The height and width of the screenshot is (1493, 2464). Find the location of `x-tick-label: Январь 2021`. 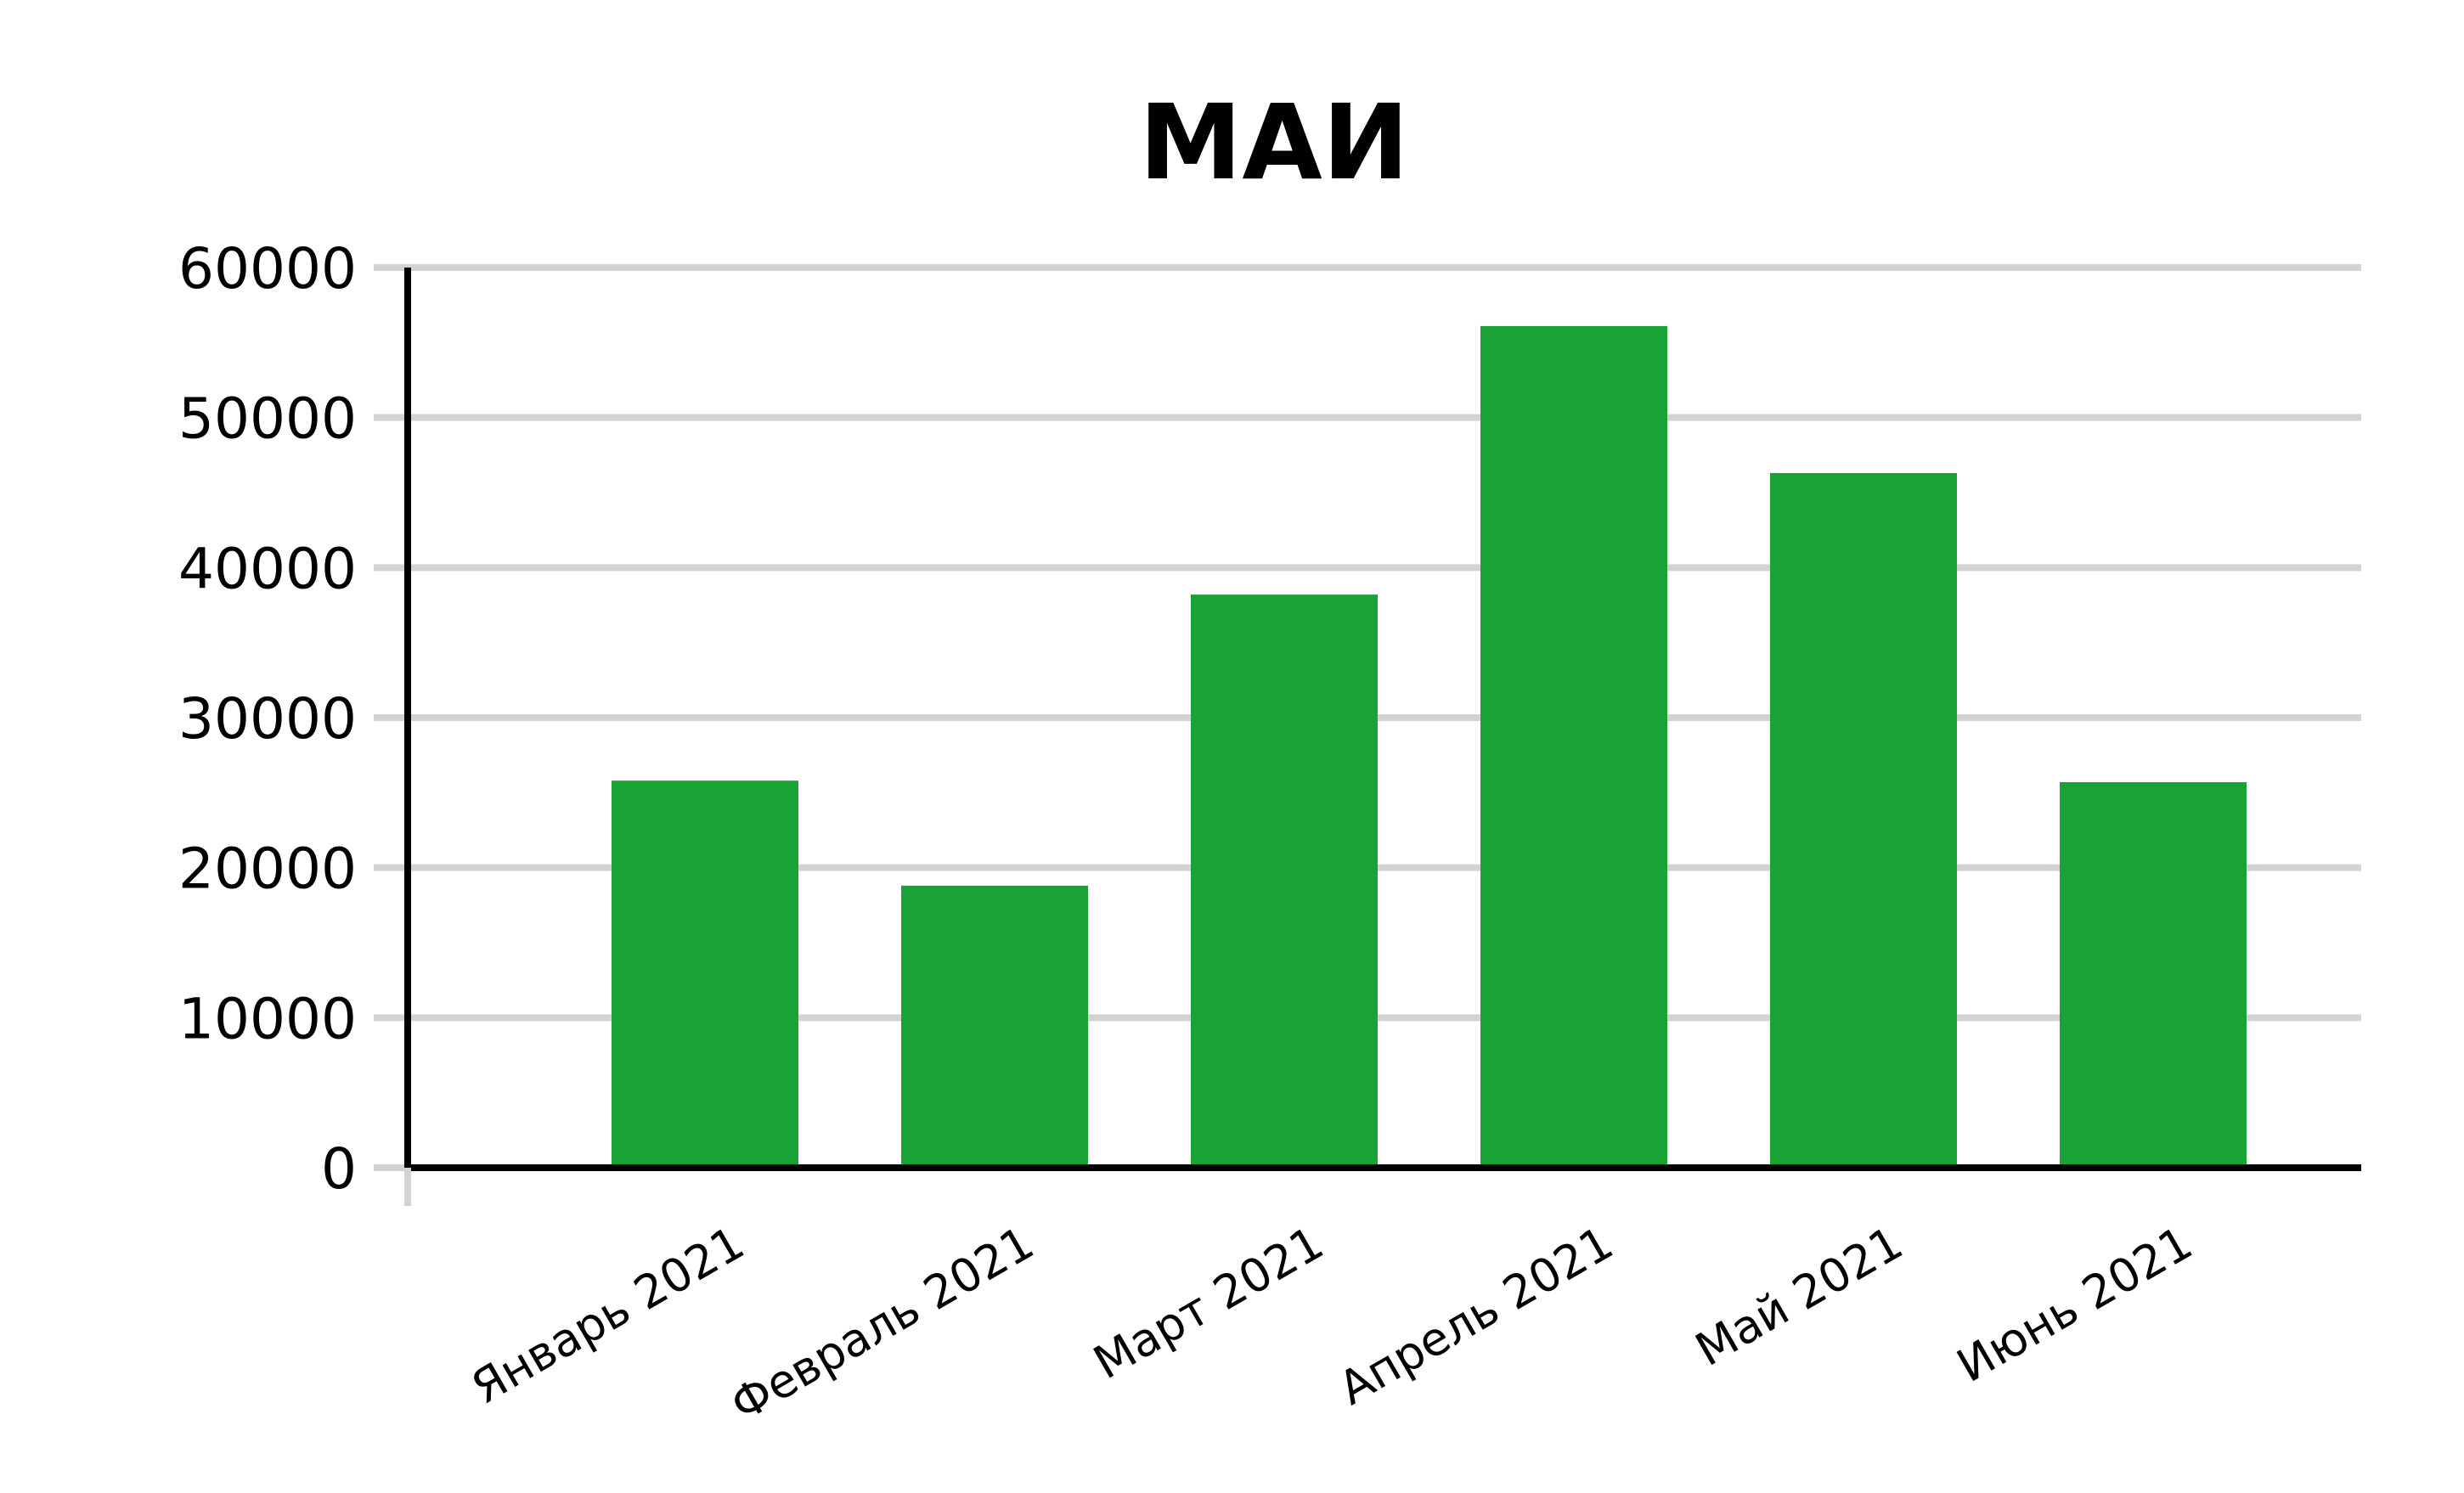

x-tick-label: Январь 2021 is located at coordinates (608, 1315).